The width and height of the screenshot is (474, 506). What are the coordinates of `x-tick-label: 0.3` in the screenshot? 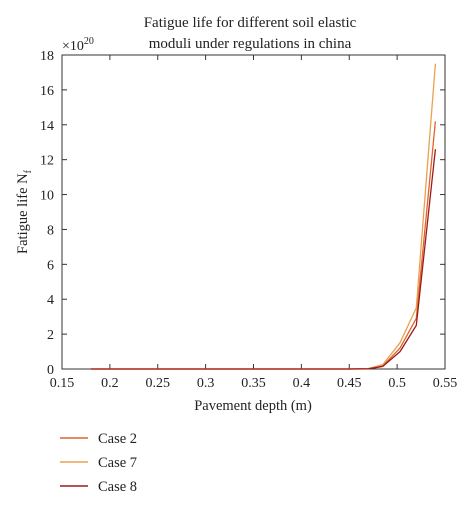 It's located at (206, 383).